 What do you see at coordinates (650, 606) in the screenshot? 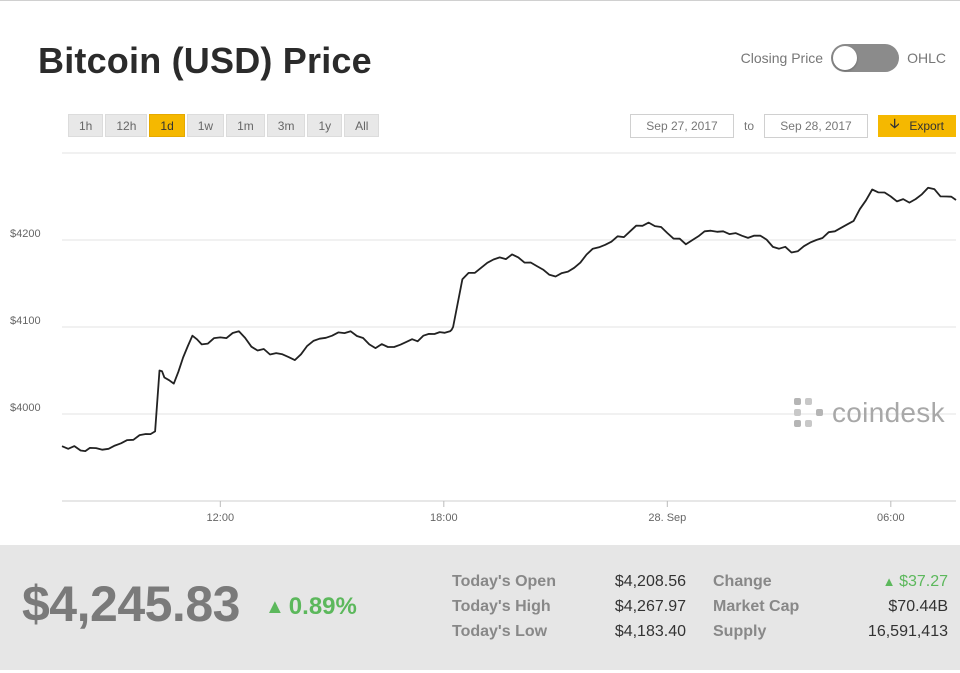
I see `todays-high-value: $4,267.97` at bounding box center [650, 606].